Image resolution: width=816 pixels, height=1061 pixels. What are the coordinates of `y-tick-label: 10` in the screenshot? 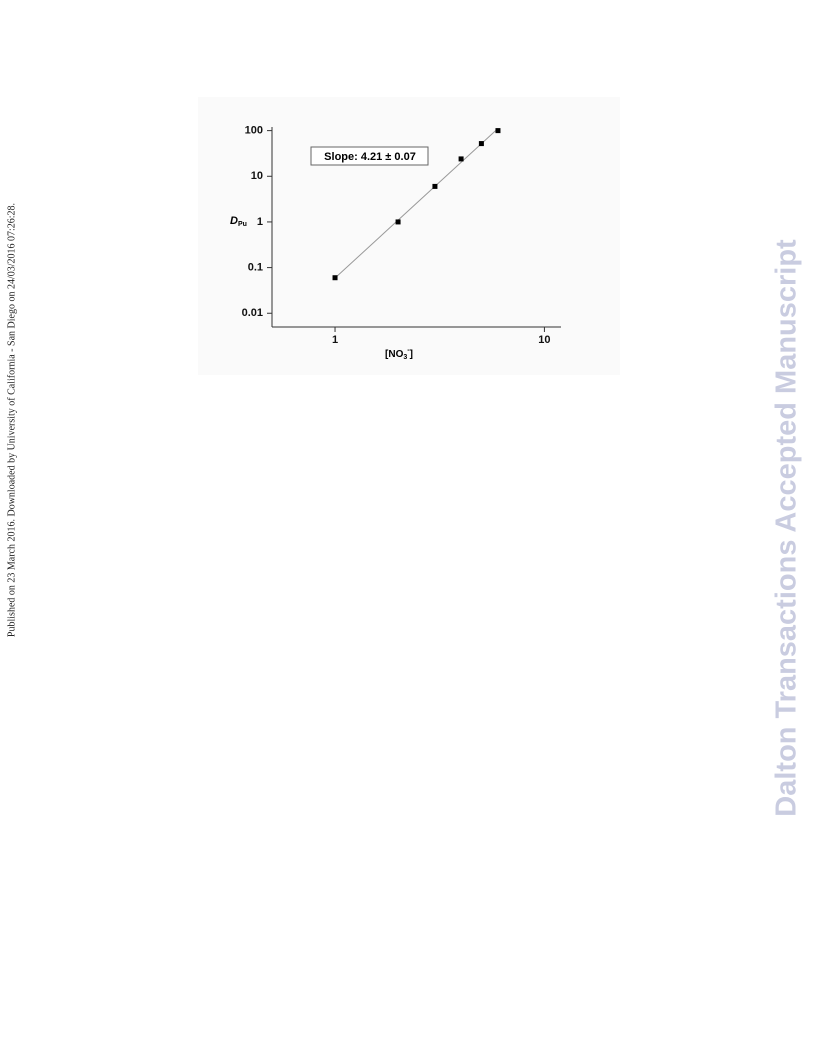 It's located at (257, 176).